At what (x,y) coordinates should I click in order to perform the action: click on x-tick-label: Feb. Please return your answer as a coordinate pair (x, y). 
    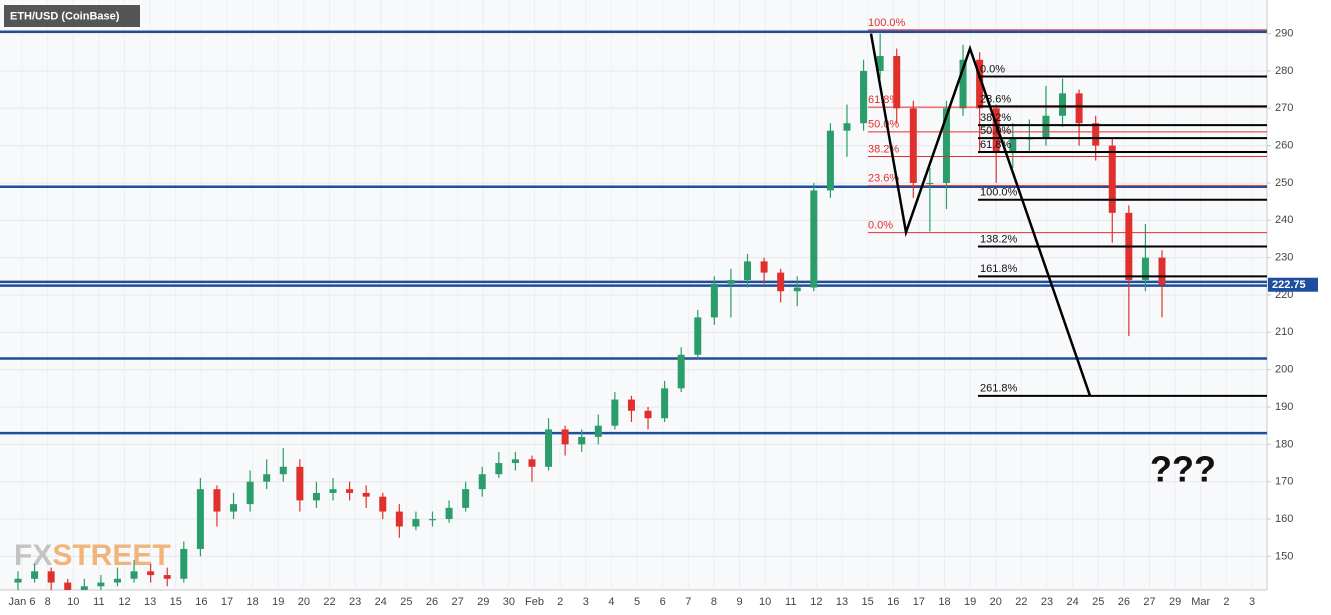
    Looking at the image, I should click on (534, 602).